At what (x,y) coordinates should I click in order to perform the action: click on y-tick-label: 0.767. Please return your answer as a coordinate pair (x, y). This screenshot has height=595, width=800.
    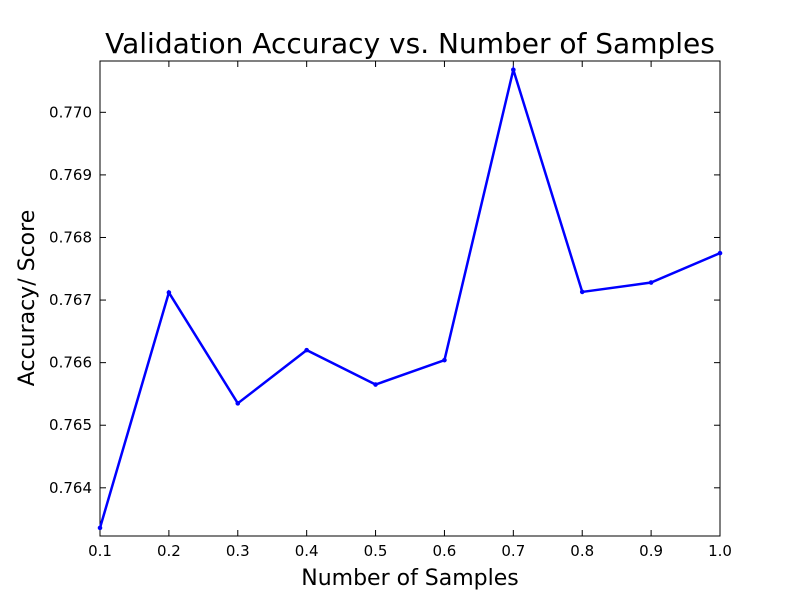
    Looking at the image, I should click on (70, 300).